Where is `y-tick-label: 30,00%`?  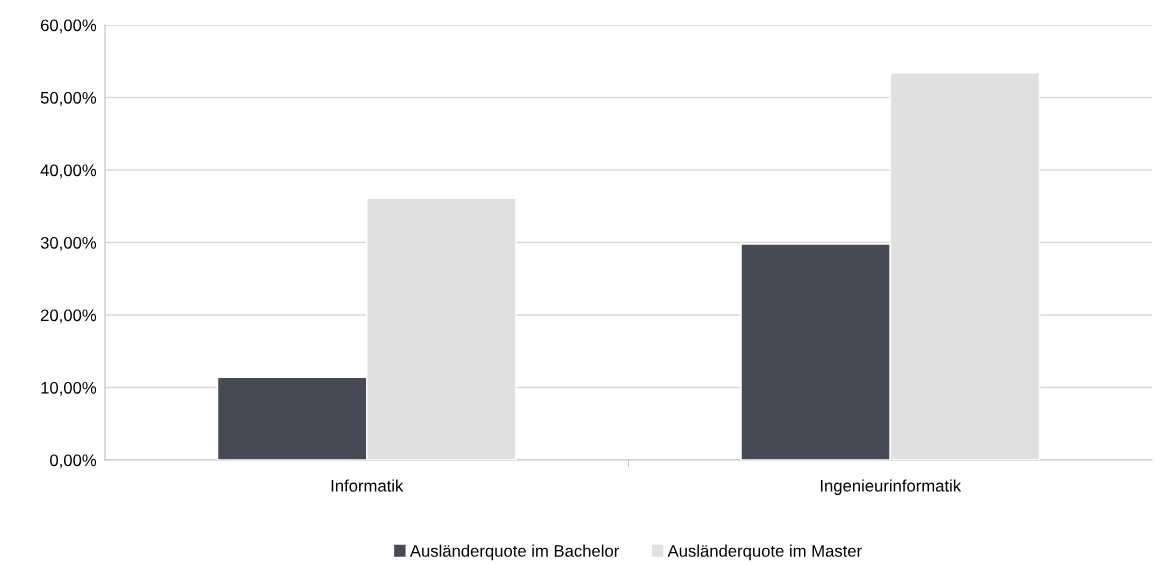 y-tick-label: 30,00% is located at coordinates (68, 243).